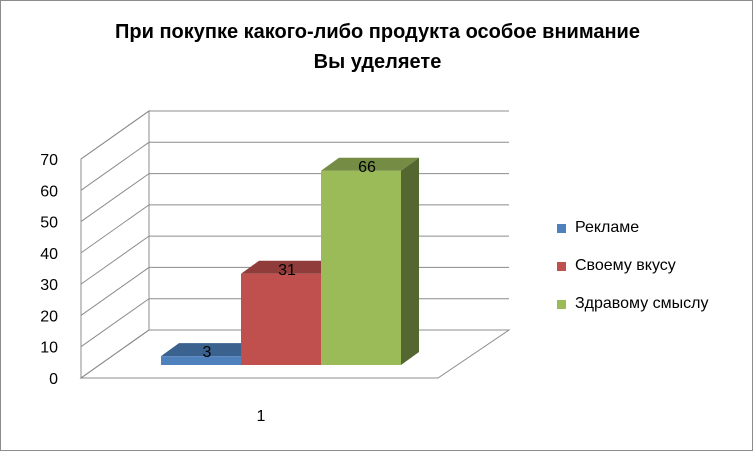 The height and width of the screenshot is (452, 753). What do you see at coordinates (49, 191) in the screenshot?
I see `y-tick-label: 60` at bounding box center [49, 191].